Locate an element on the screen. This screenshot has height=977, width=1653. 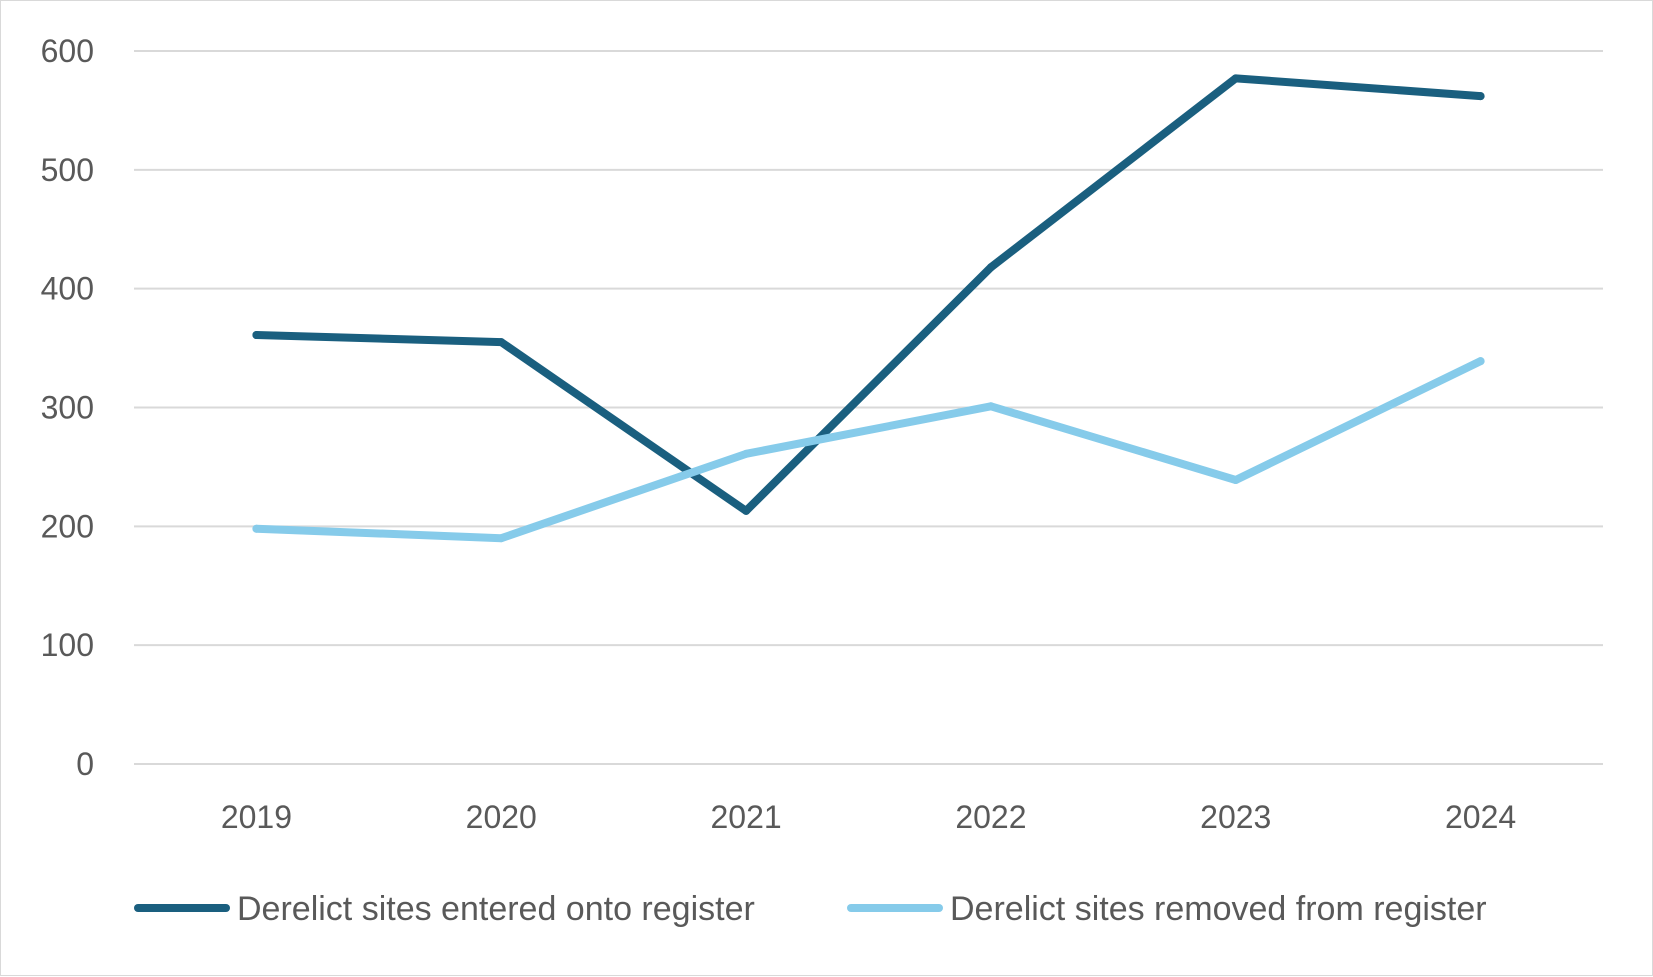
y-tick-label: 300 is located at coordinates (67, 408).